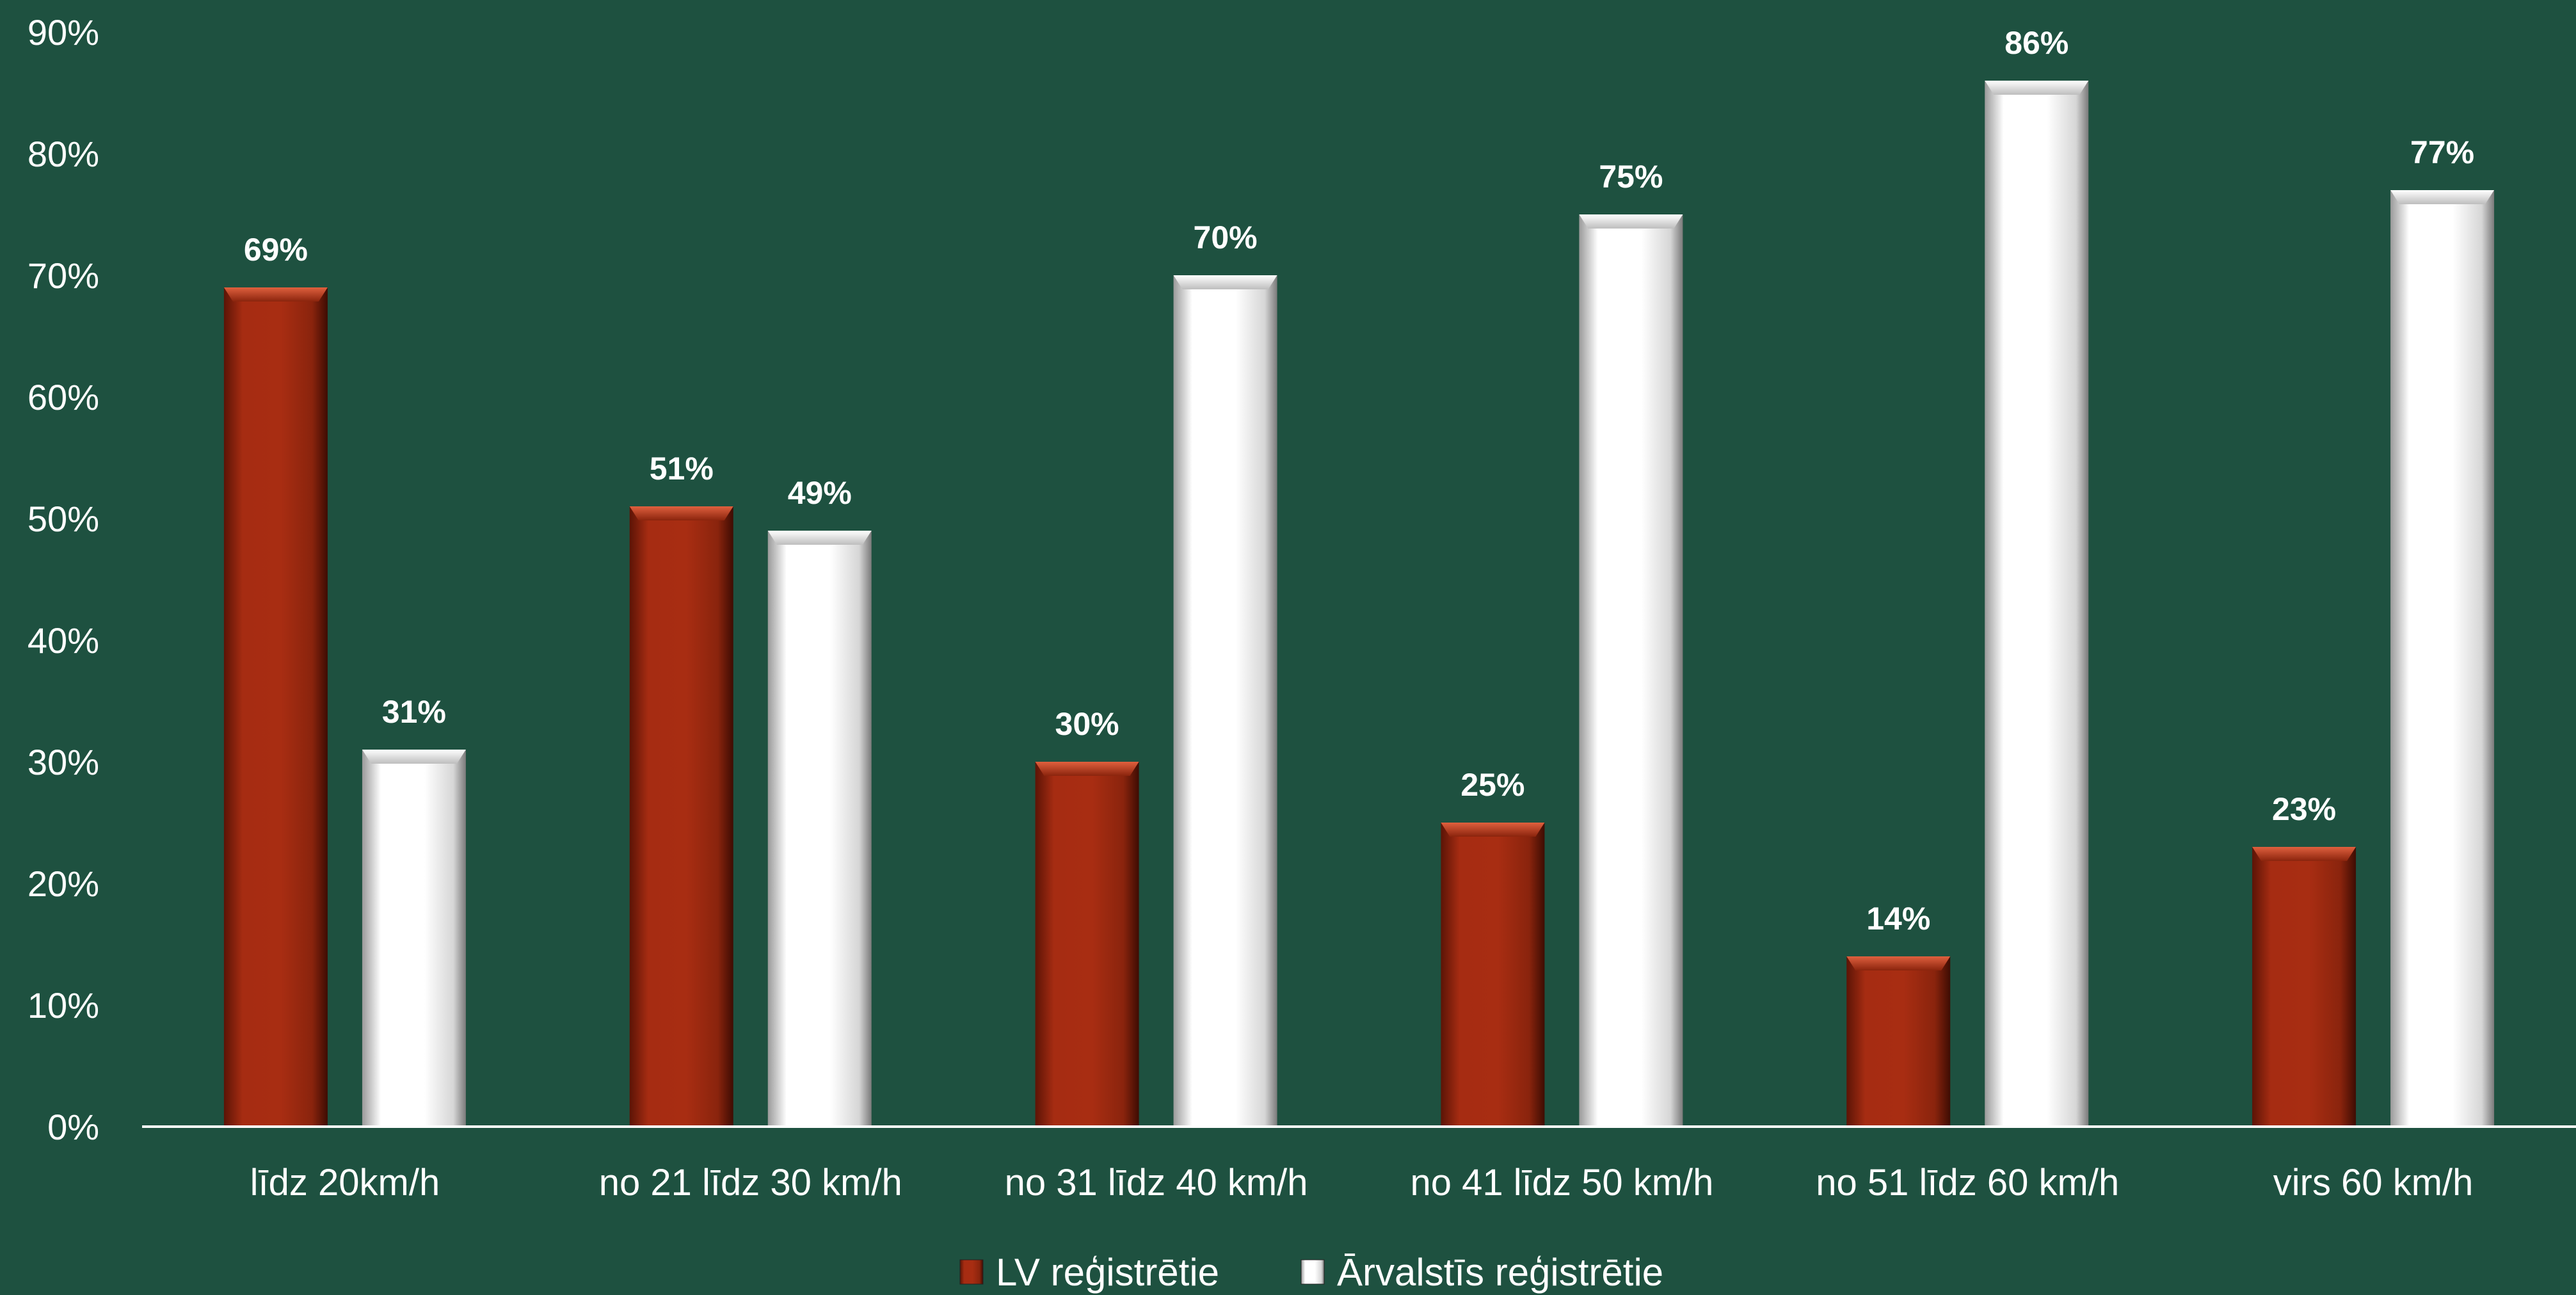 The image size is (2576, 1295). I want to click on y-tick-label: 60%, so click(63, 397).